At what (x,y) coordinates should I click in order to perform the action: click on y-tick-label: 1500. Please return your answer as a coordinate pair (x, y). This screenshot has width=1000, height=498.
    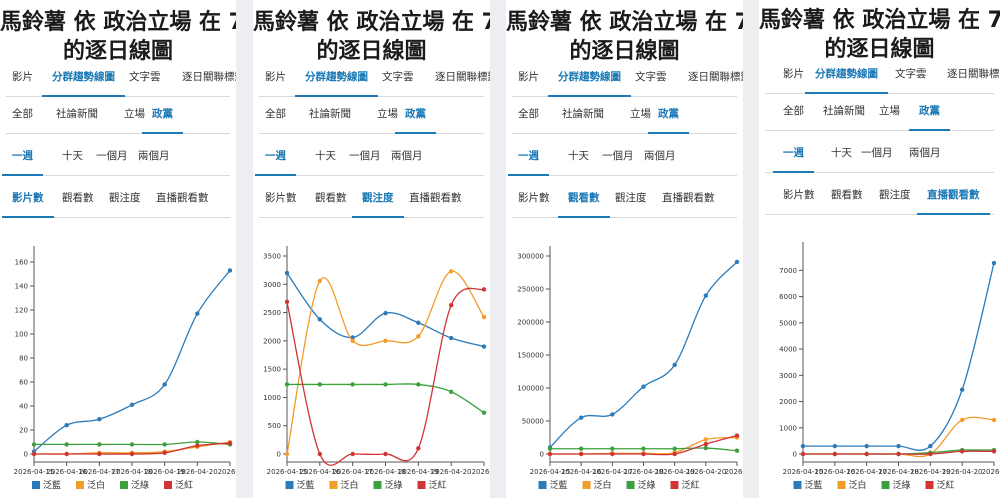
    Looking at the image, I should click on (272, 370).